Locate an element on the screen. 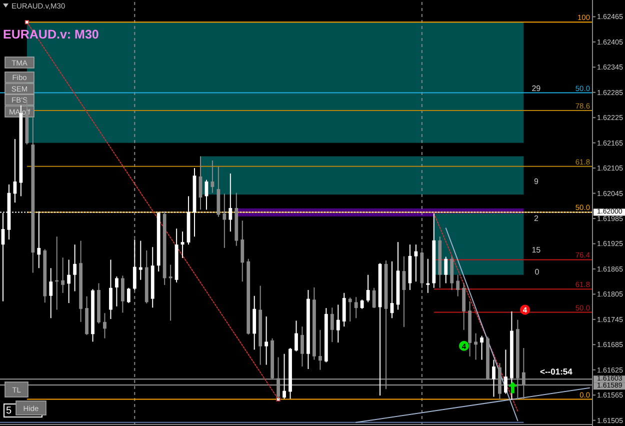 The height and width of the screenshot is (426, 625). band-label: 29 is located at coordinates (537, 89).